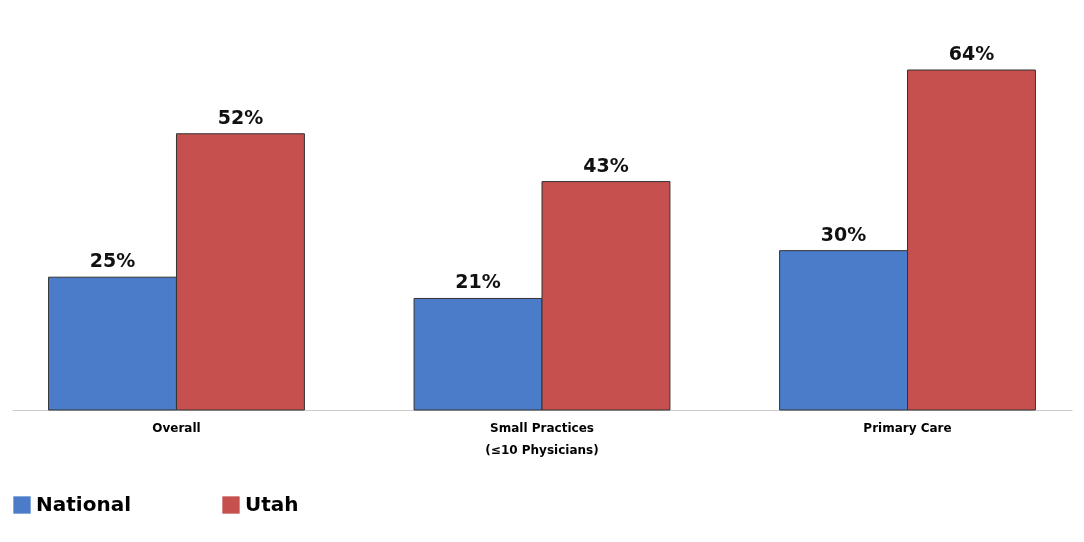  I want to click on x-tick-label: Overall, so click(176, 427).